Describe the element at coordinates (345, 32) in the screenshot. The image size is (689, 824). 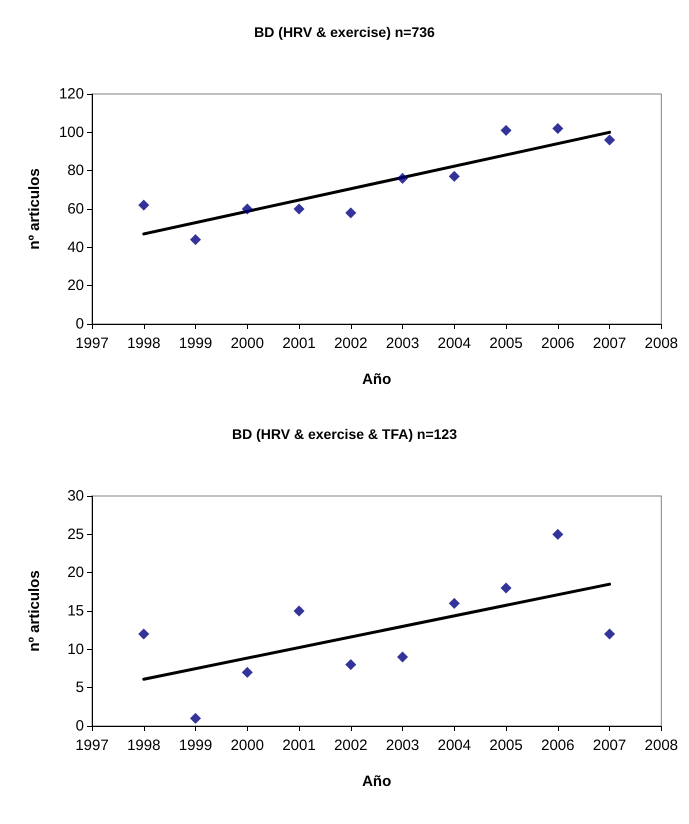
I see `chart-title: BD (HRV & exercise) n=736` at that location.